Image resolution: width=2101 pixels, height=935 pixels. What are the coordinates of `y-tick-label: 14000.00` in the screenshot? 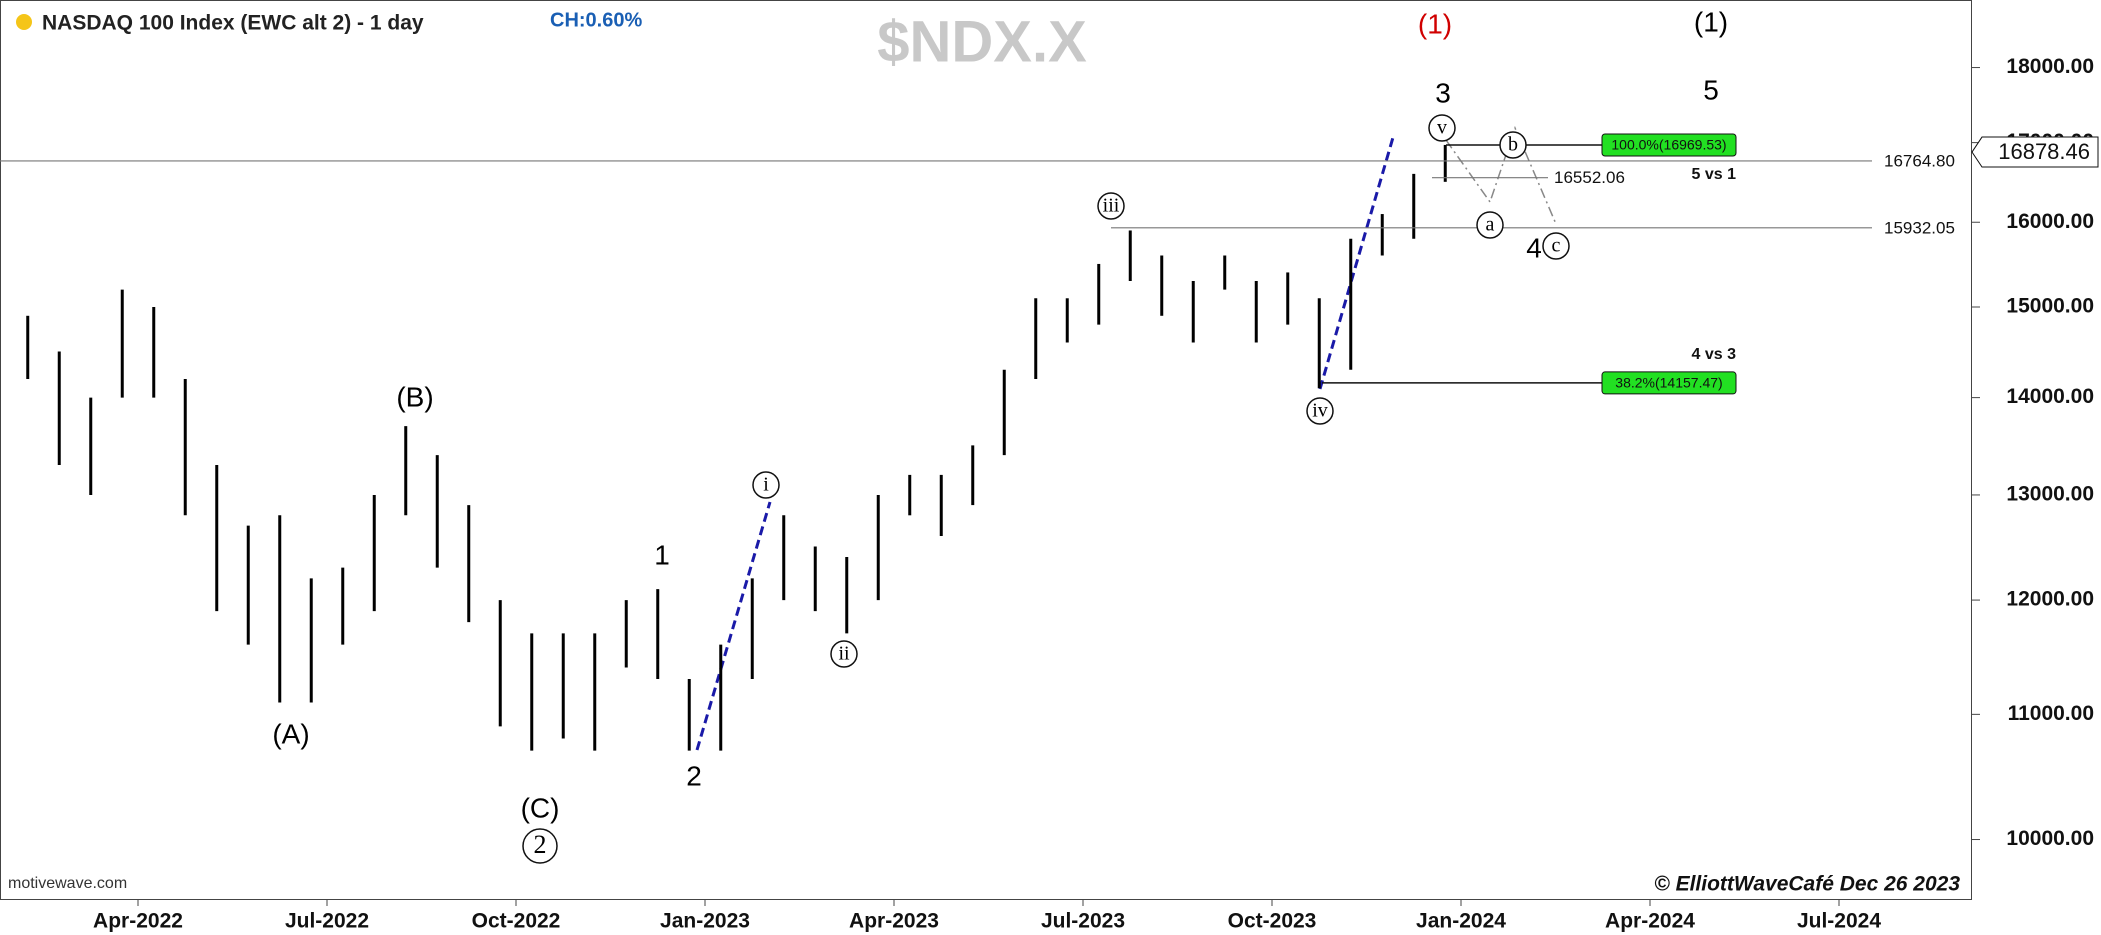 It's located at (2050, 396).